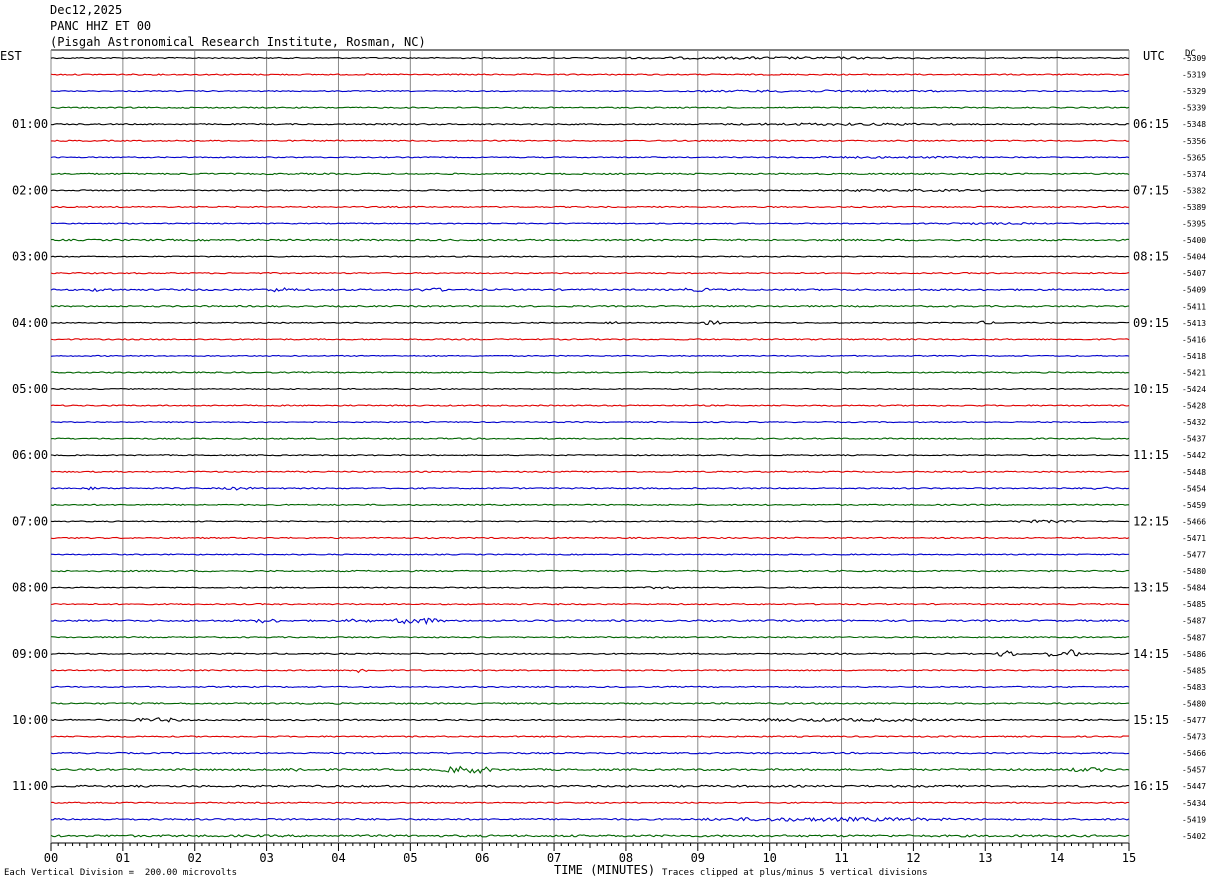 The image size is (1210, 886). Describe the element at coordinates (1151, 124) in the screenshot. I see `right-time-label: 06:15` at that location.